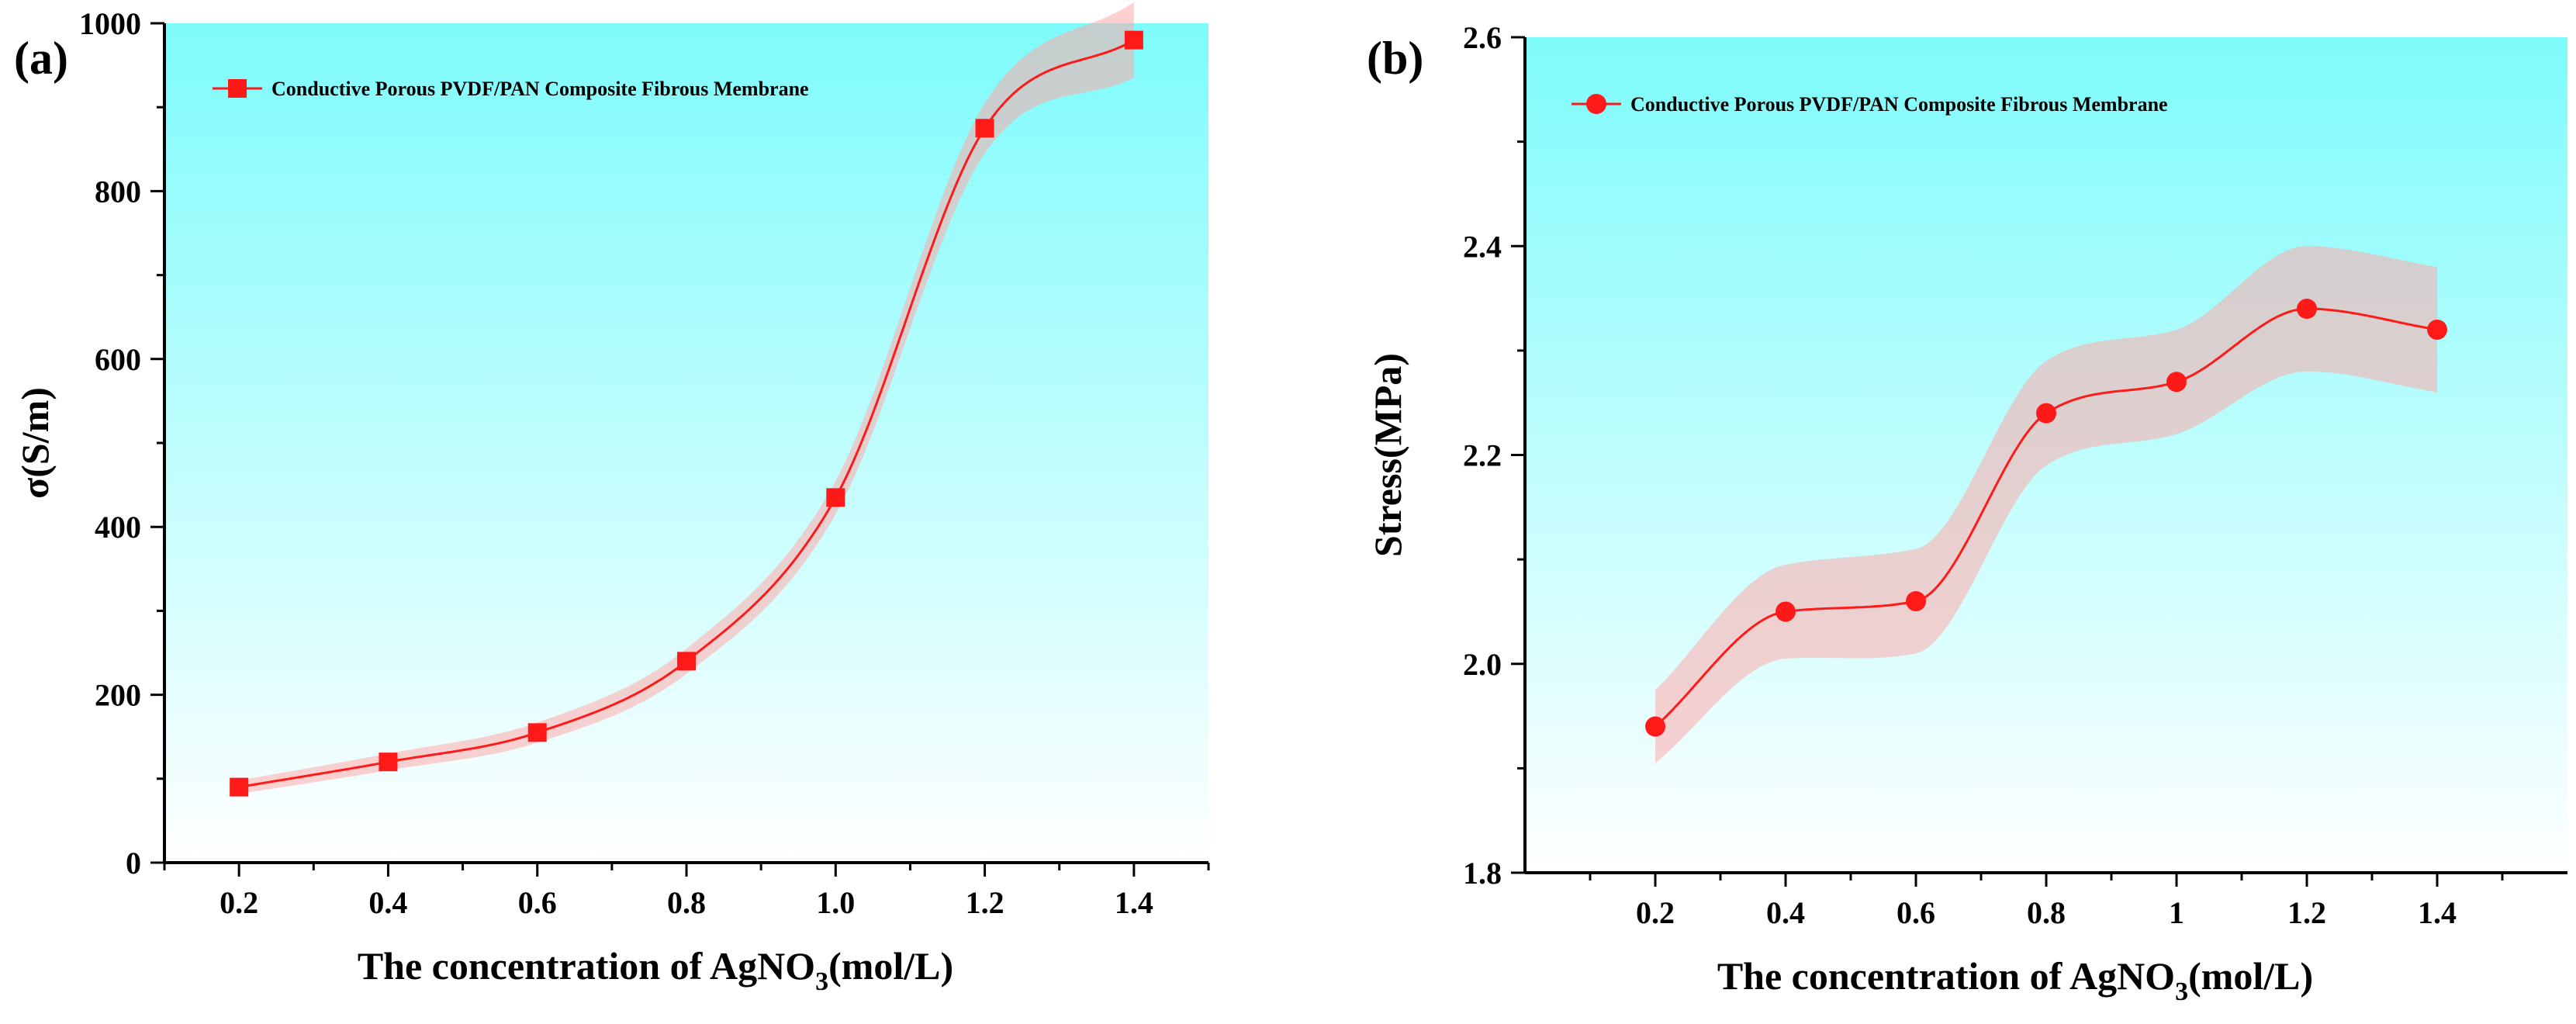  What do you see at coordinates (1395, 58) in the screenshot?
I see `panel-label: (b)` at bounding box center [1395, 58].